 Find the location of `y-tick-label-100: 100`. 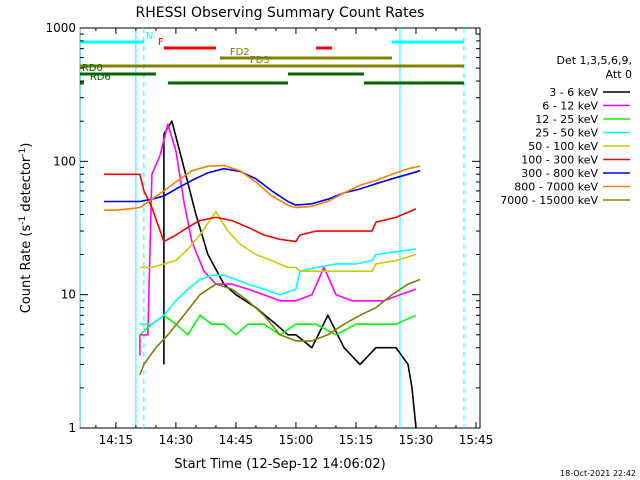

y-tick-label-100: 100 is located at coordinates (64, 161).